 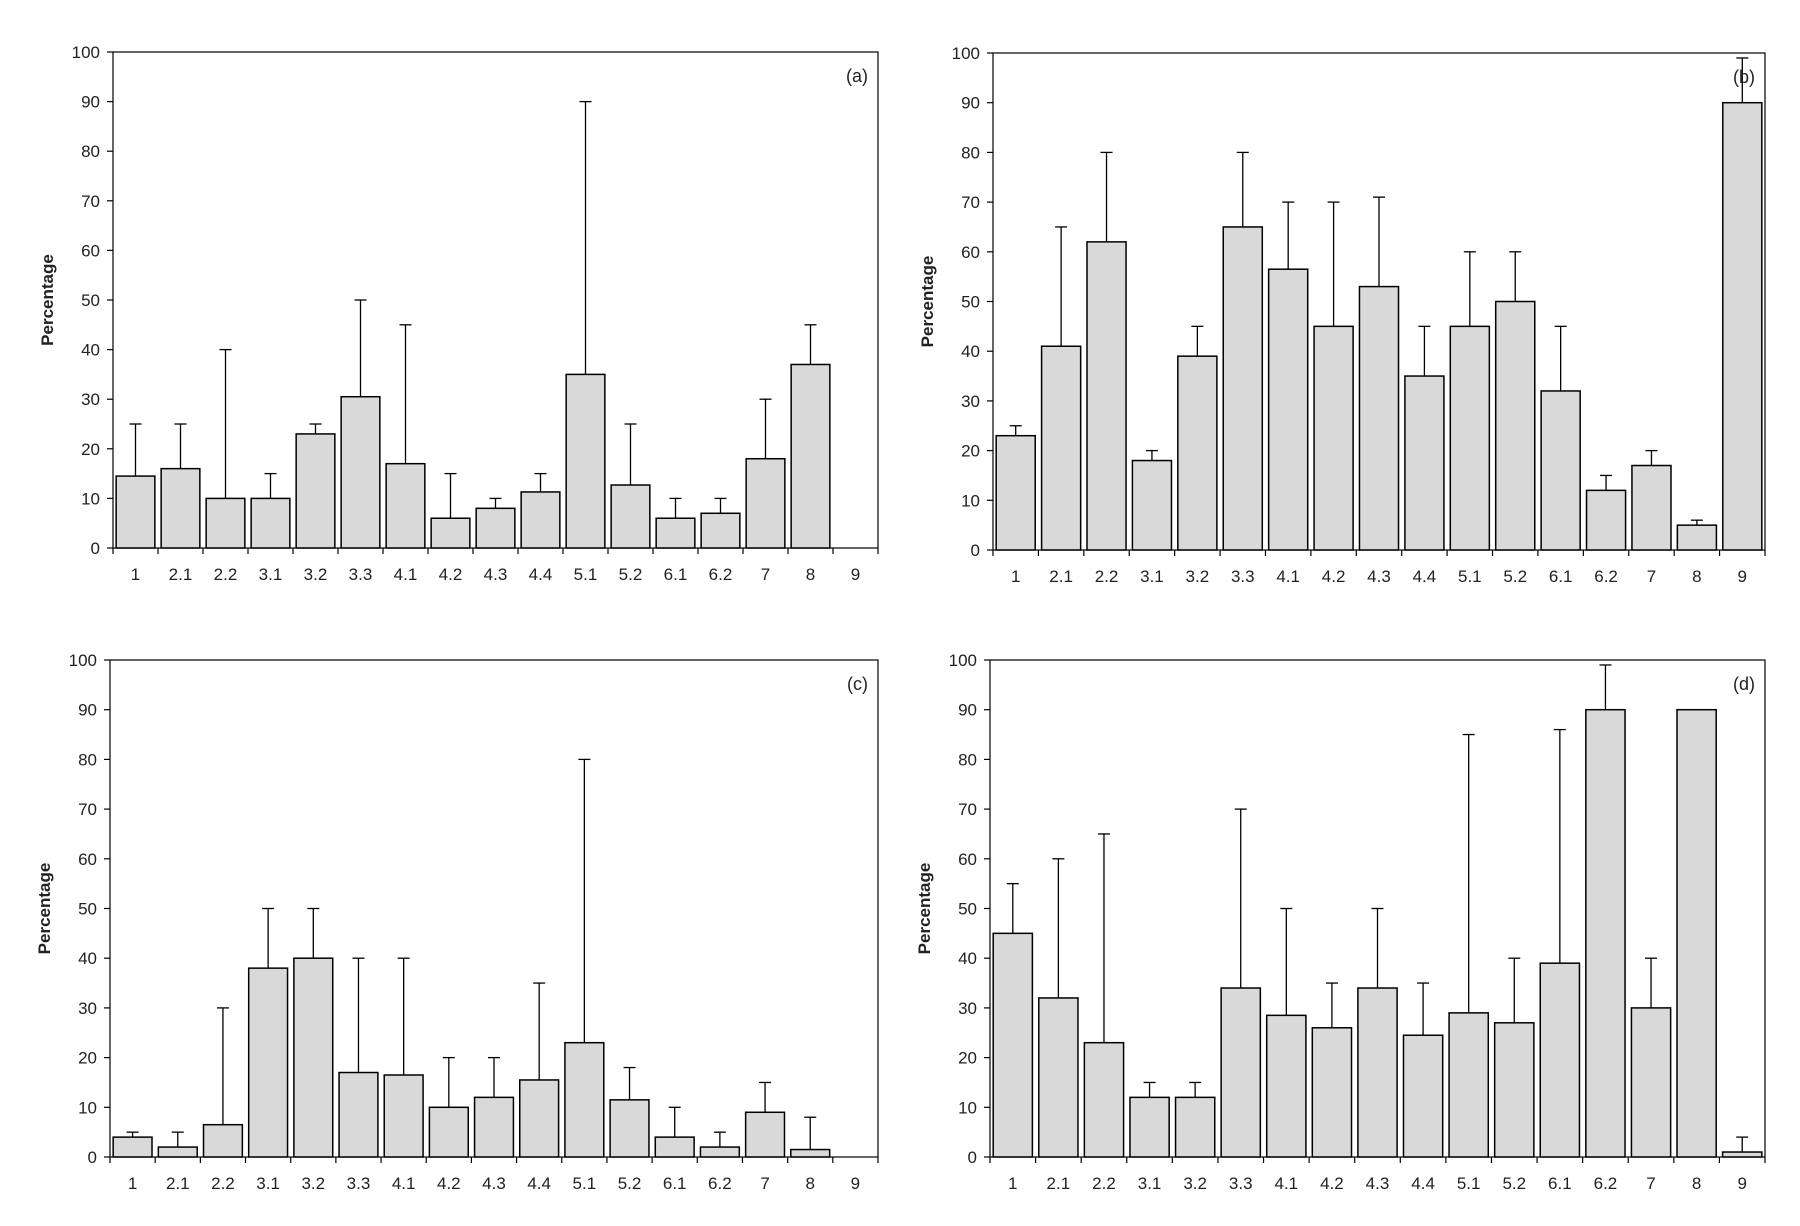 What do you see at coordinates (539, 1183) in the screenshot?
I see `x-tick-label: 4.4` at bounding box center [539, 1183].